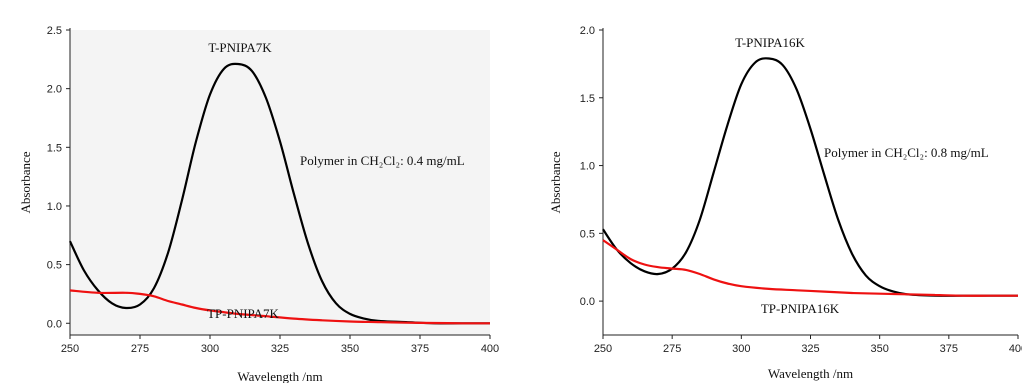 The height and width of the screenshot is (383, 1022). Describe the element at coordinates (382, 160) in the screenshot. I see `concentration-annotation: Polymer in CH₂Cl₂: 0.4 mg/mL` at that location.